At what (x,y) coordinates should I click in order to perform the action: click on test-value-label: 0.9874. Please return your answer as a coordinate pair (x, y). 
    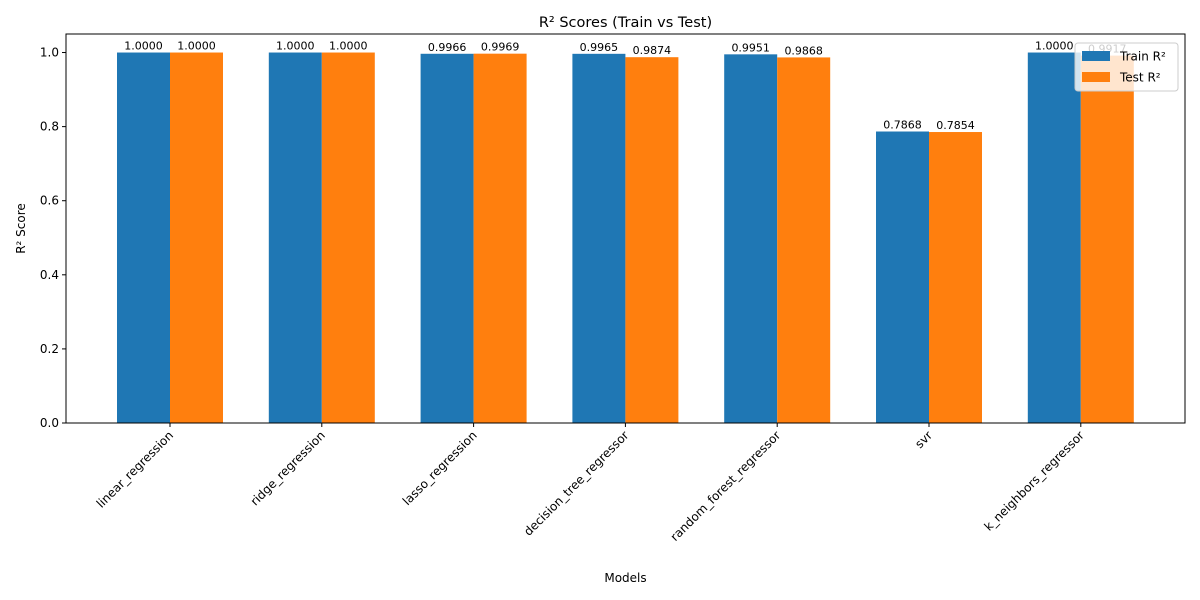
    Looking at the image, I should click on (652, 50).